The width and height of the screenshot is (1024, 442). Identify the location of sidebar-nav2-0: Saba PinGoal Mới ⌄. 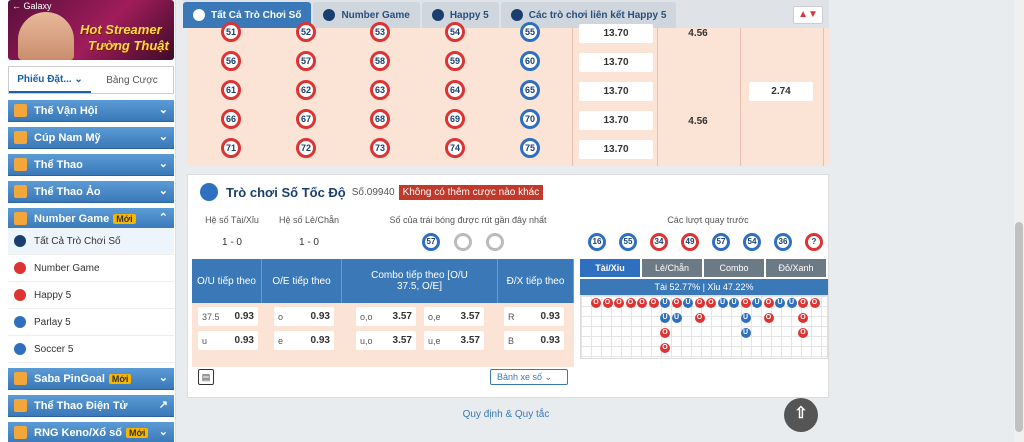
(91, 379).